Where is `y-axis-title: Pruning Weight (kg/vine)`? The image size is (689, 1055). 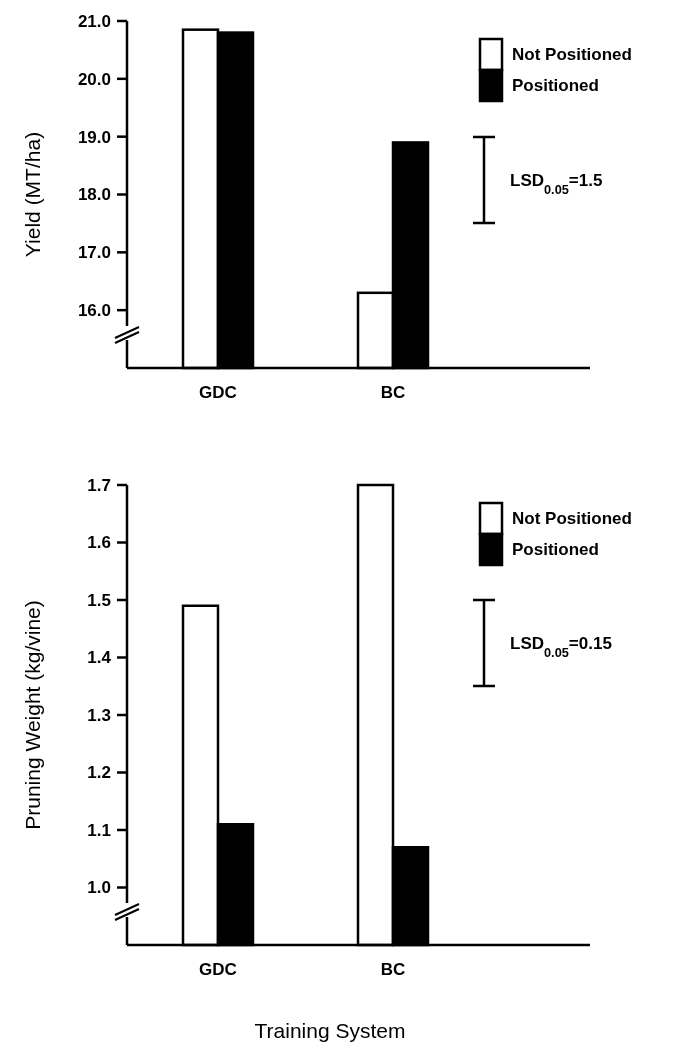
y-axis-title: Pruning Weight (kg/vine) is located at coordinates (32, 715).